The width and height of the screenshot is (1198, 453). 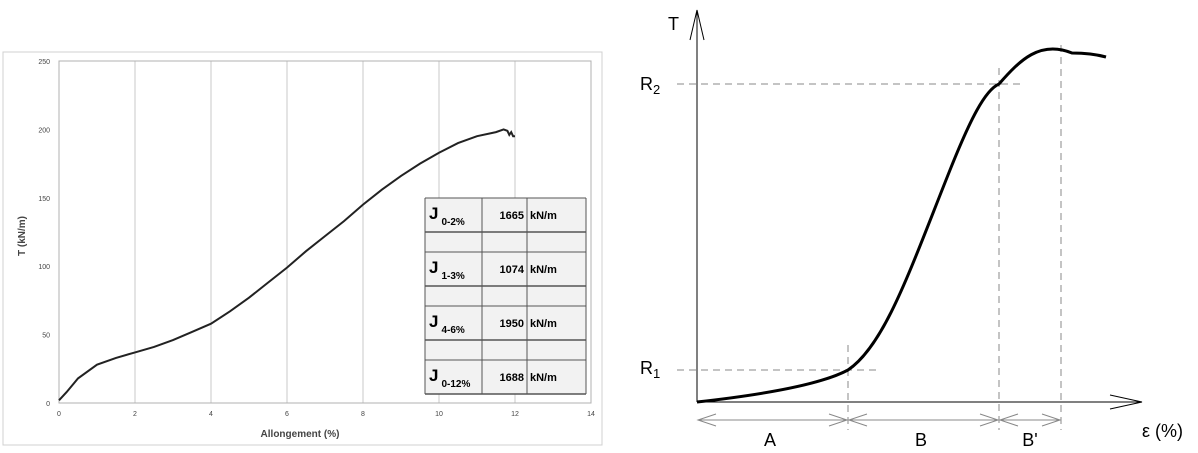 I want to click on y-tick-label: 50, so click(x=46, y=336).